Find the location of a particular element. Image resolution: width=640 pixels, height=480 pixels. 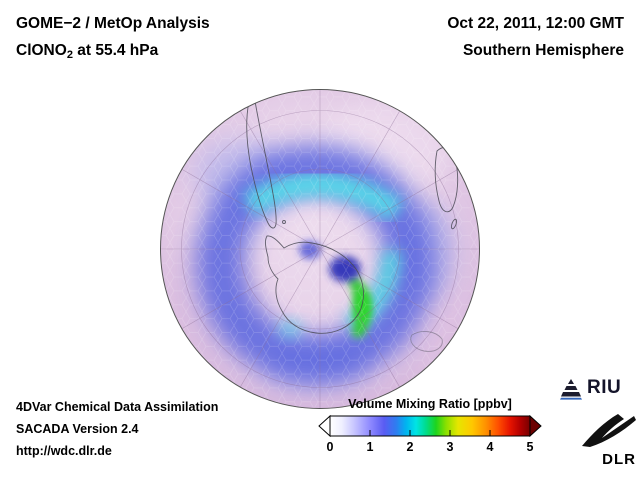

colorbar-title: Volume Mixing Ratio [ppbv] is located at coordinates (430, 404).